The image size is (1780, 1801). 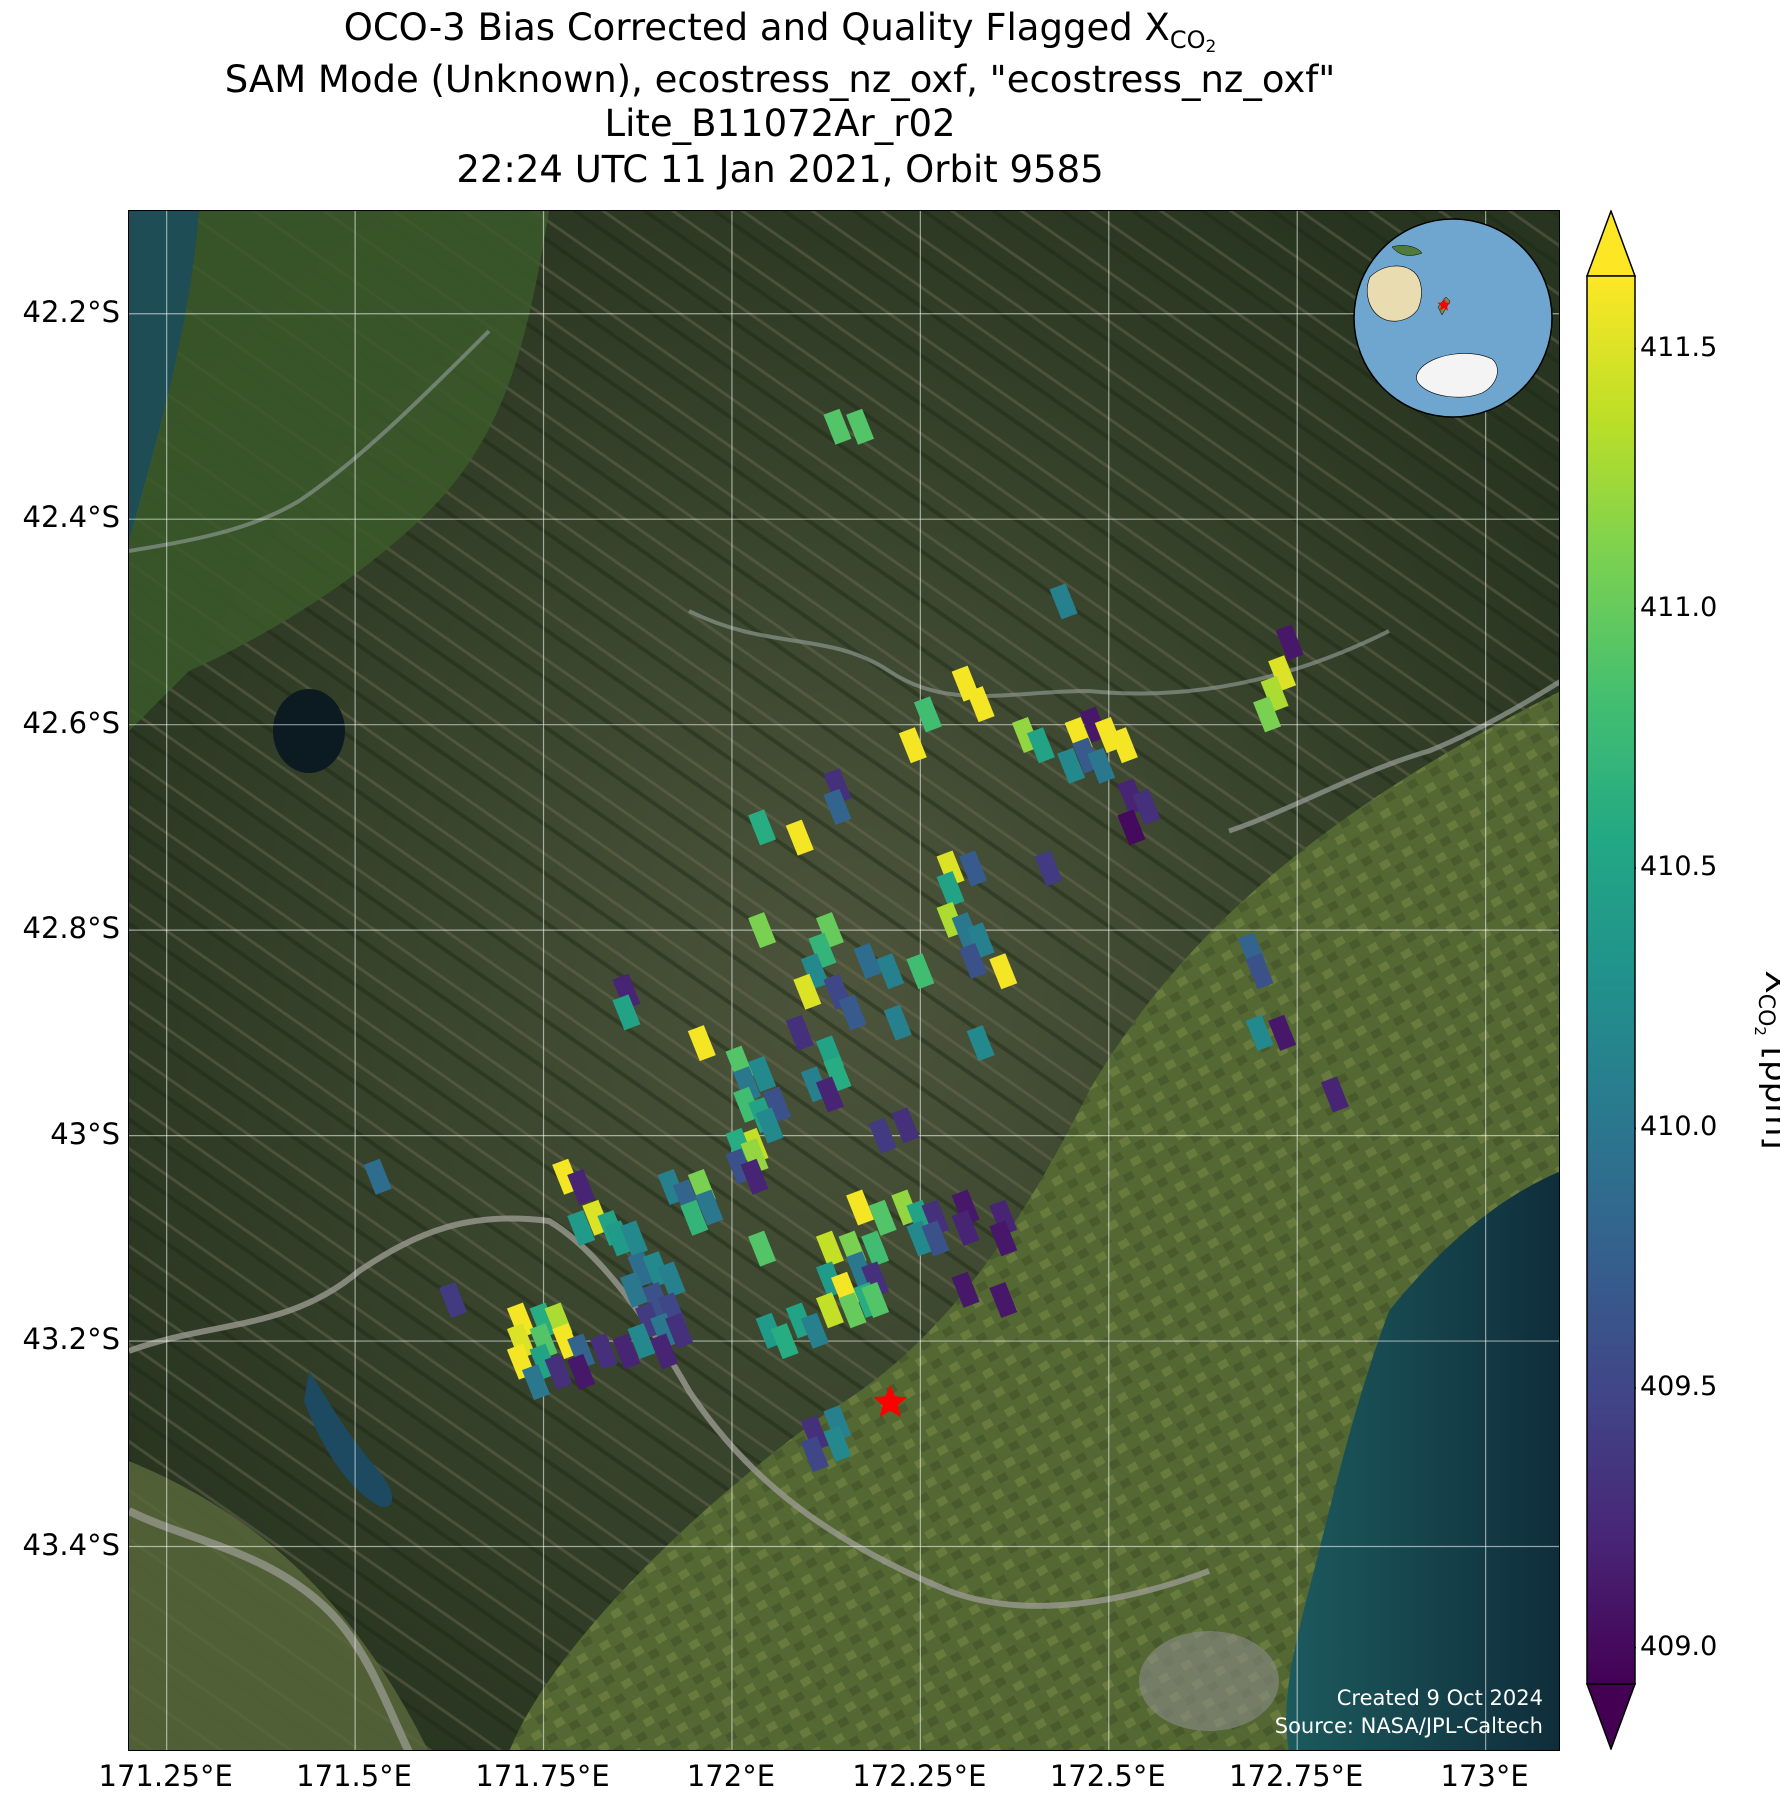 I want to click on inset-globe, so click(x=1453, y=318).